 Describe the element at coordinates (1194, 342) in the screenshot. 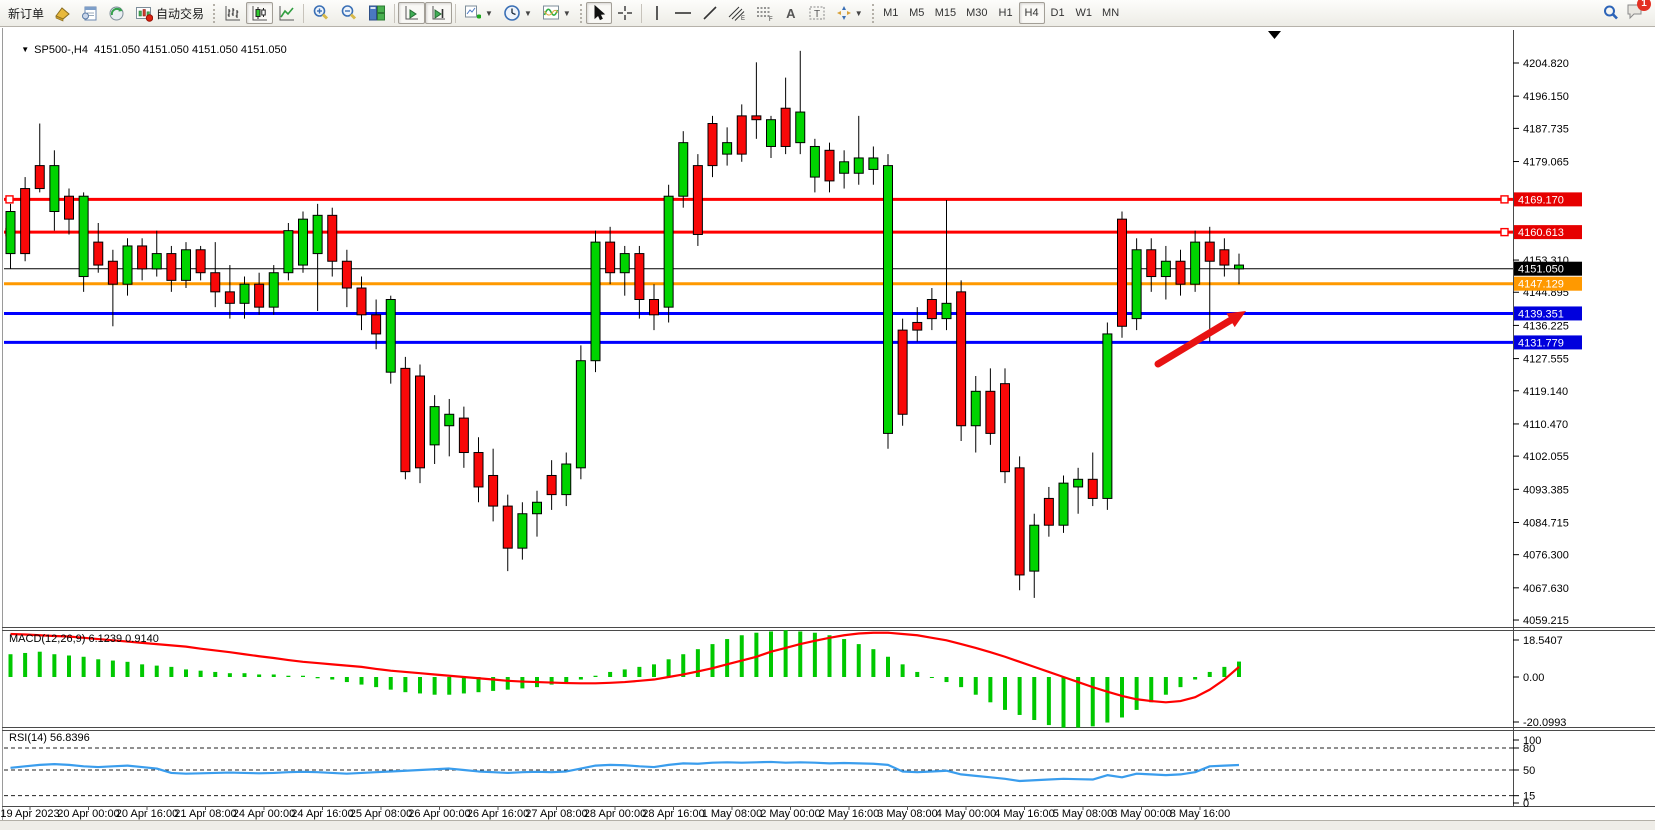

I see `annotation-arrow` at that location.